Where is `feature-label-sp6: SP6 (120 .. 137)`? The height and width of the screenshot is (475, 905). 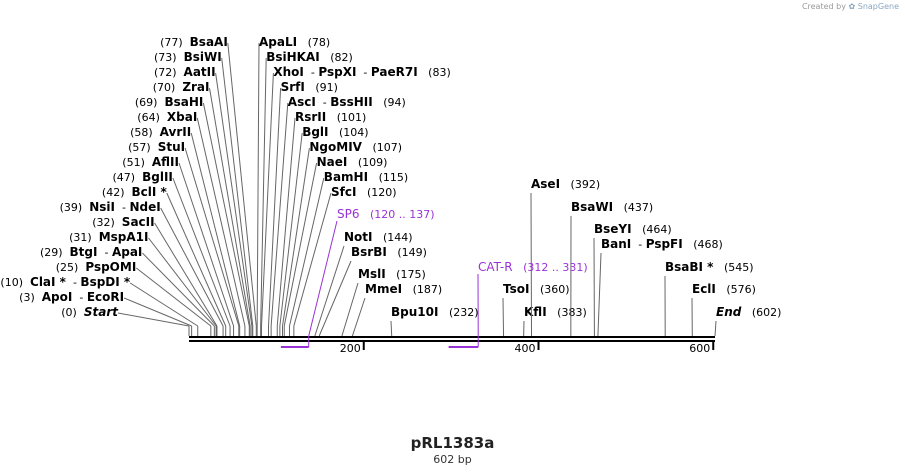 feature-label-sp6: SP6 (120 .. 137) is located at coordinates (386, 214).